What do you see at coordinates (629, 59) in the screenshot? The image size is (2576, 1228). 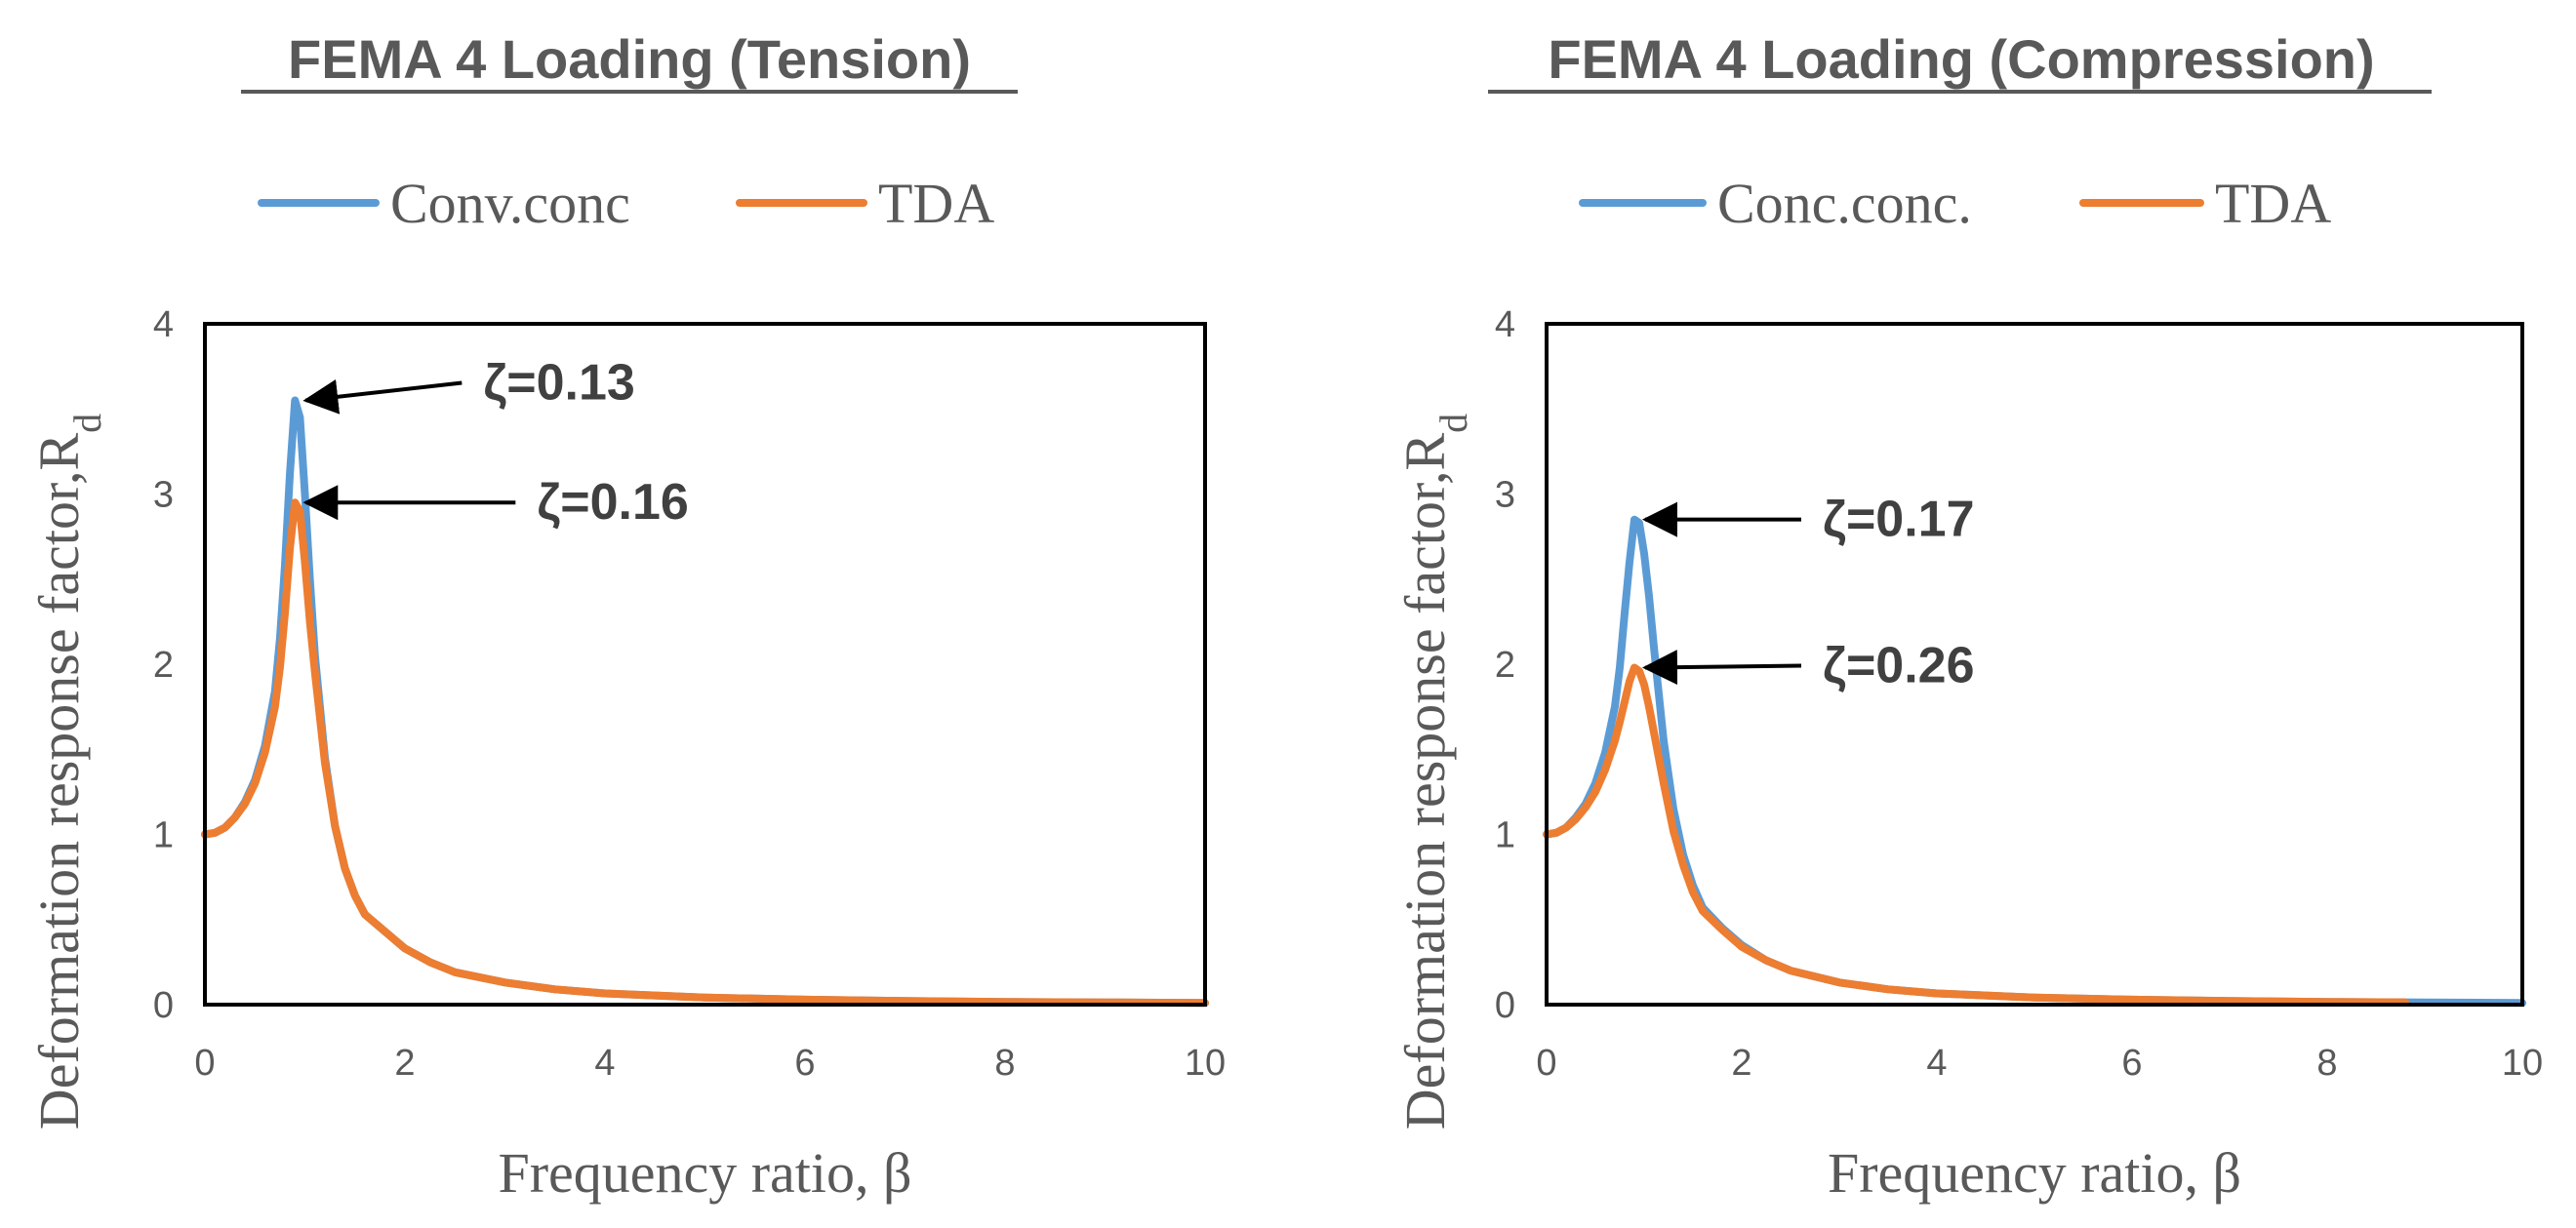 I see `chart-title: FEMA 4 Loading (Tension)` at bounding box center [629, 59].